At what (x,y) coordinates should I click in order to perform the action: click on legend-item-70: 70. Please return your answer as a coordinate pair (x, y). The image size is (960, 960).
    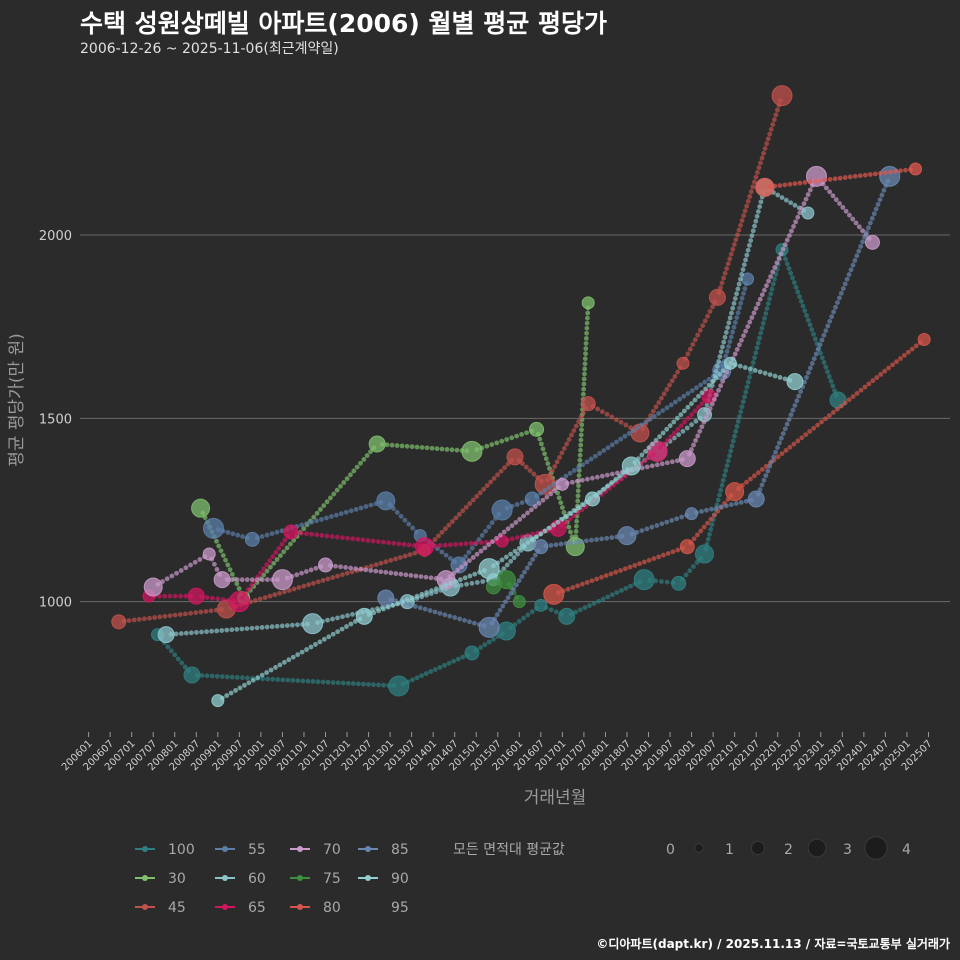
    Looking at the image, I should click on (315, 850).